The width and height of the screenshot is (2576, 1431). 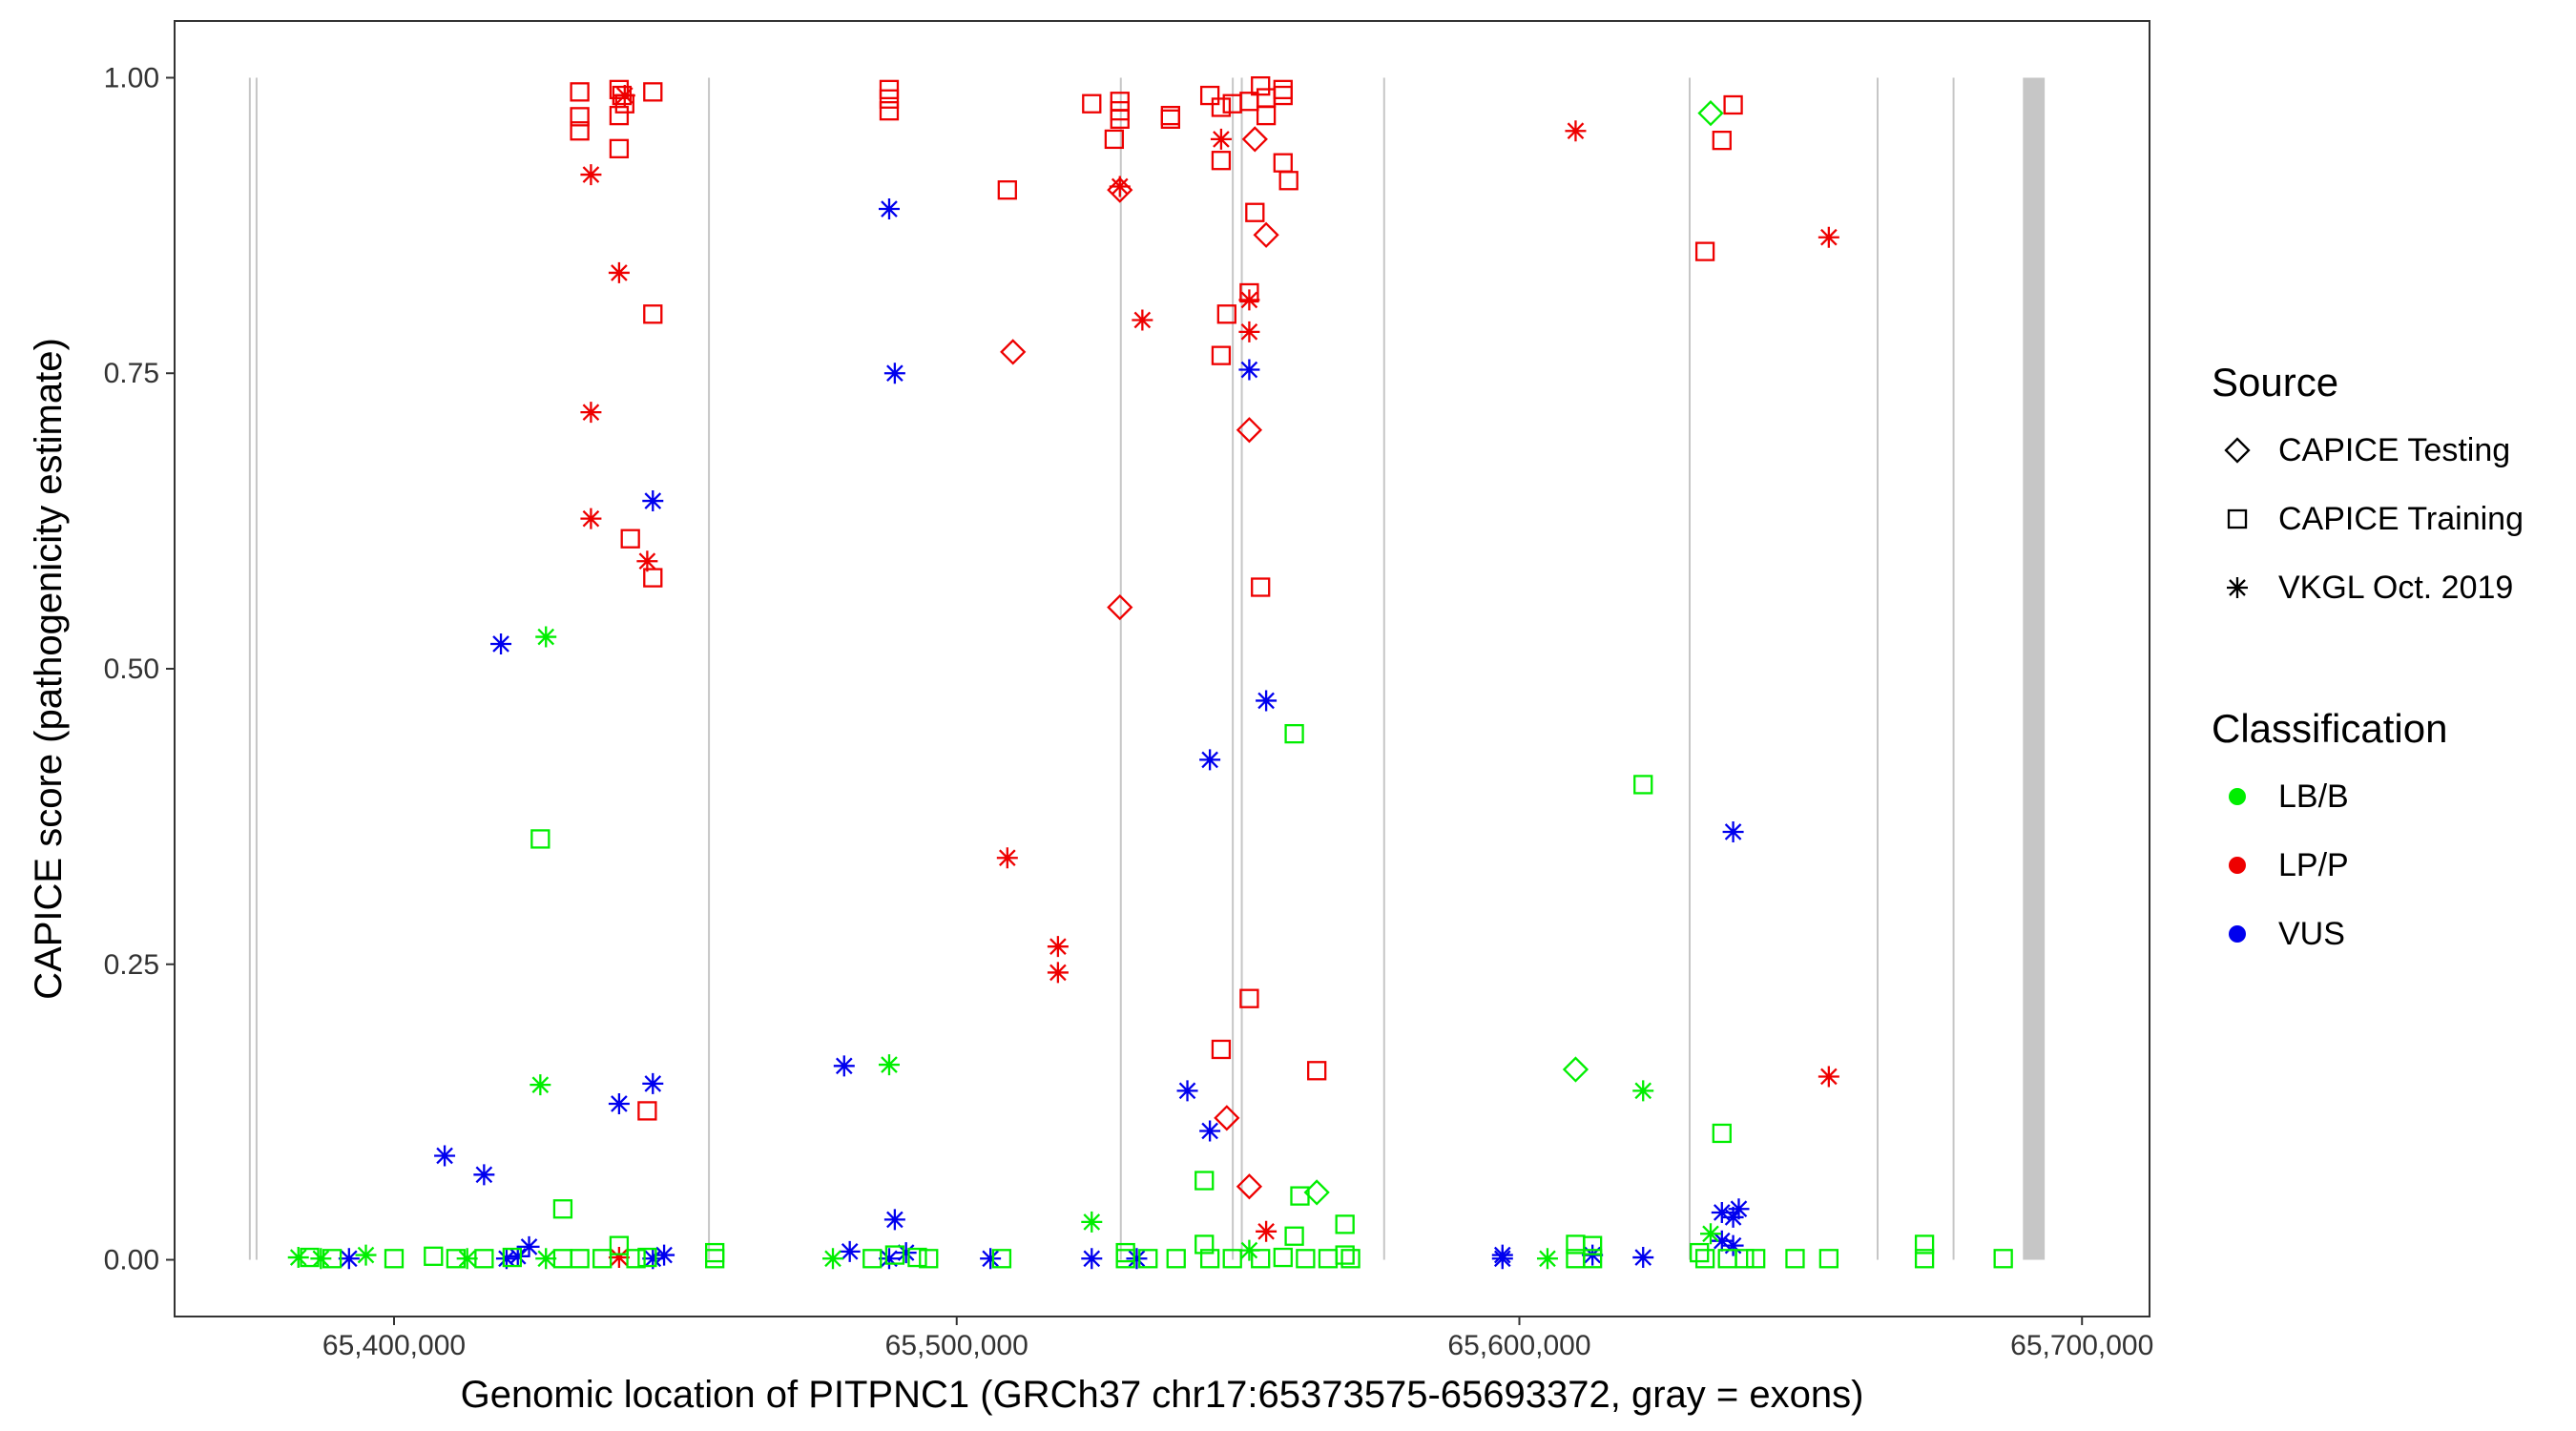 What do you see at coordinates (2275, 382) in the screenshot?
I see `legend-source-title: Source` at bounding box center [2275, 382].